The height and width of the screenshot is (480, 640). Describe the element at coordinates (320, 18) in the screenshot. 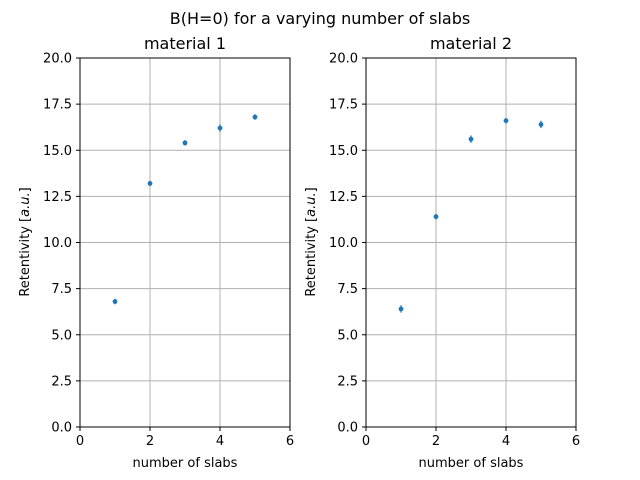

I see `figure-suptitle: B(H=0) for a varying number of slabs` at that location.